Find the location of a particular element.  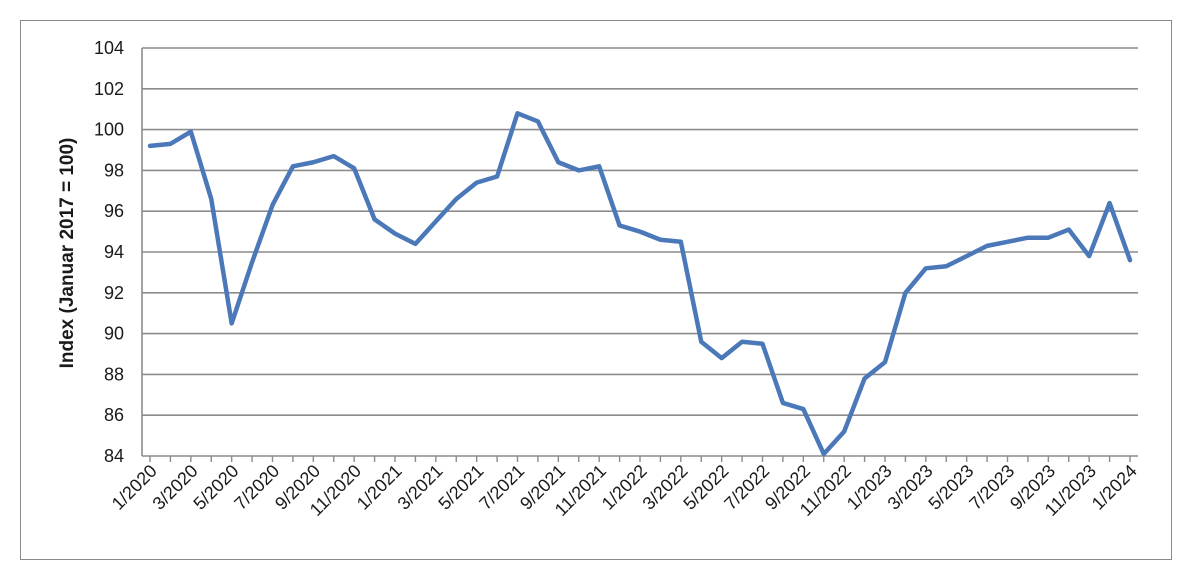

x-tick-label: 1/2020 is located at coordinates (134, 487).